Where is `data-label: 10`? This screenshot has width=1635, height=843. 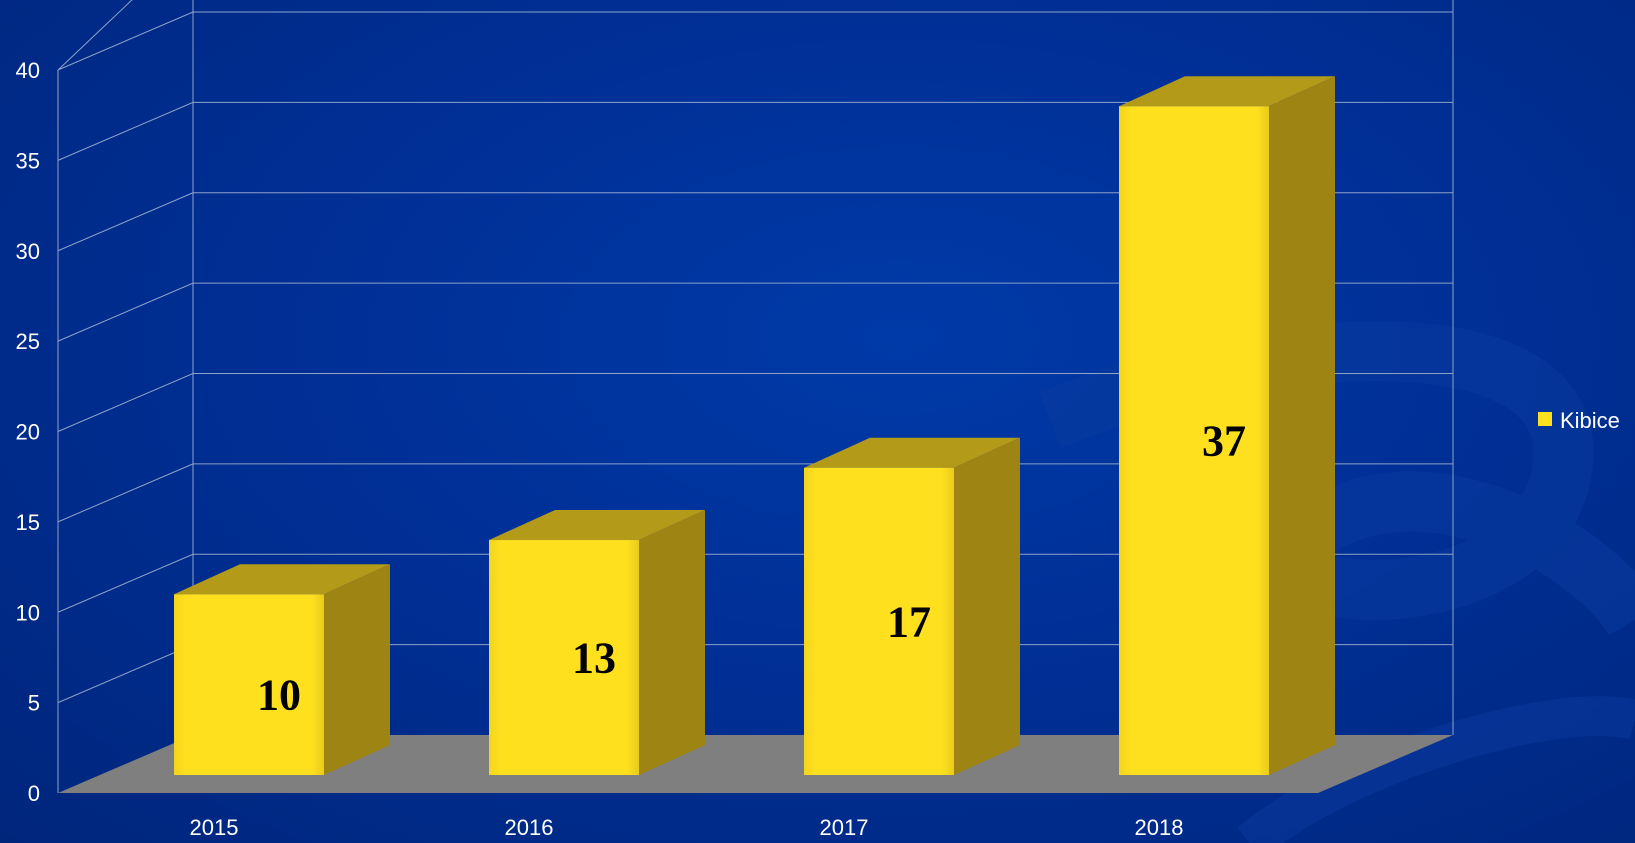
data-label: 10 is located at coordinates (279, 695).